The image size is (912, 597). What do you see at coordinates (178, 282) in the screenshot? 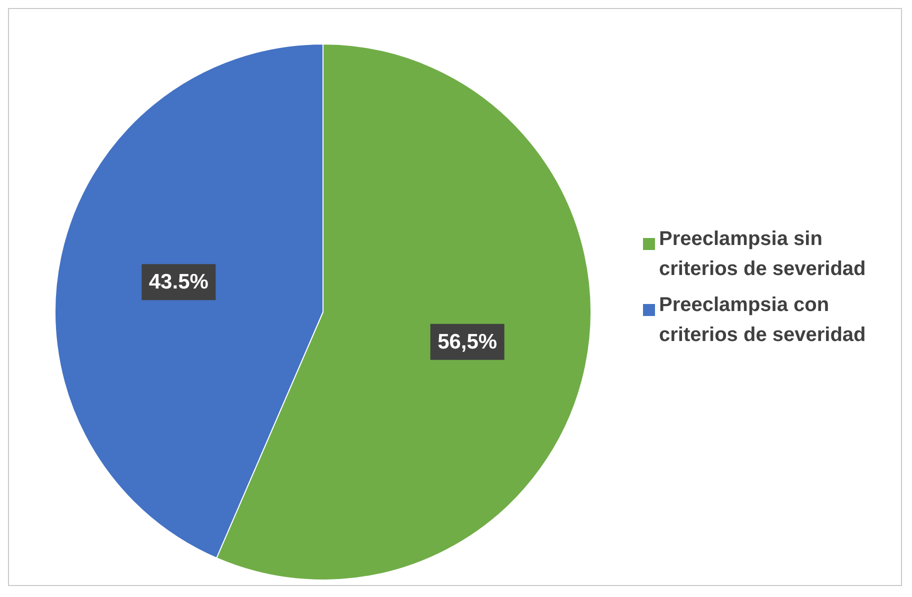
I see `data-label: 43.5%` at bounding box center [178, 282].